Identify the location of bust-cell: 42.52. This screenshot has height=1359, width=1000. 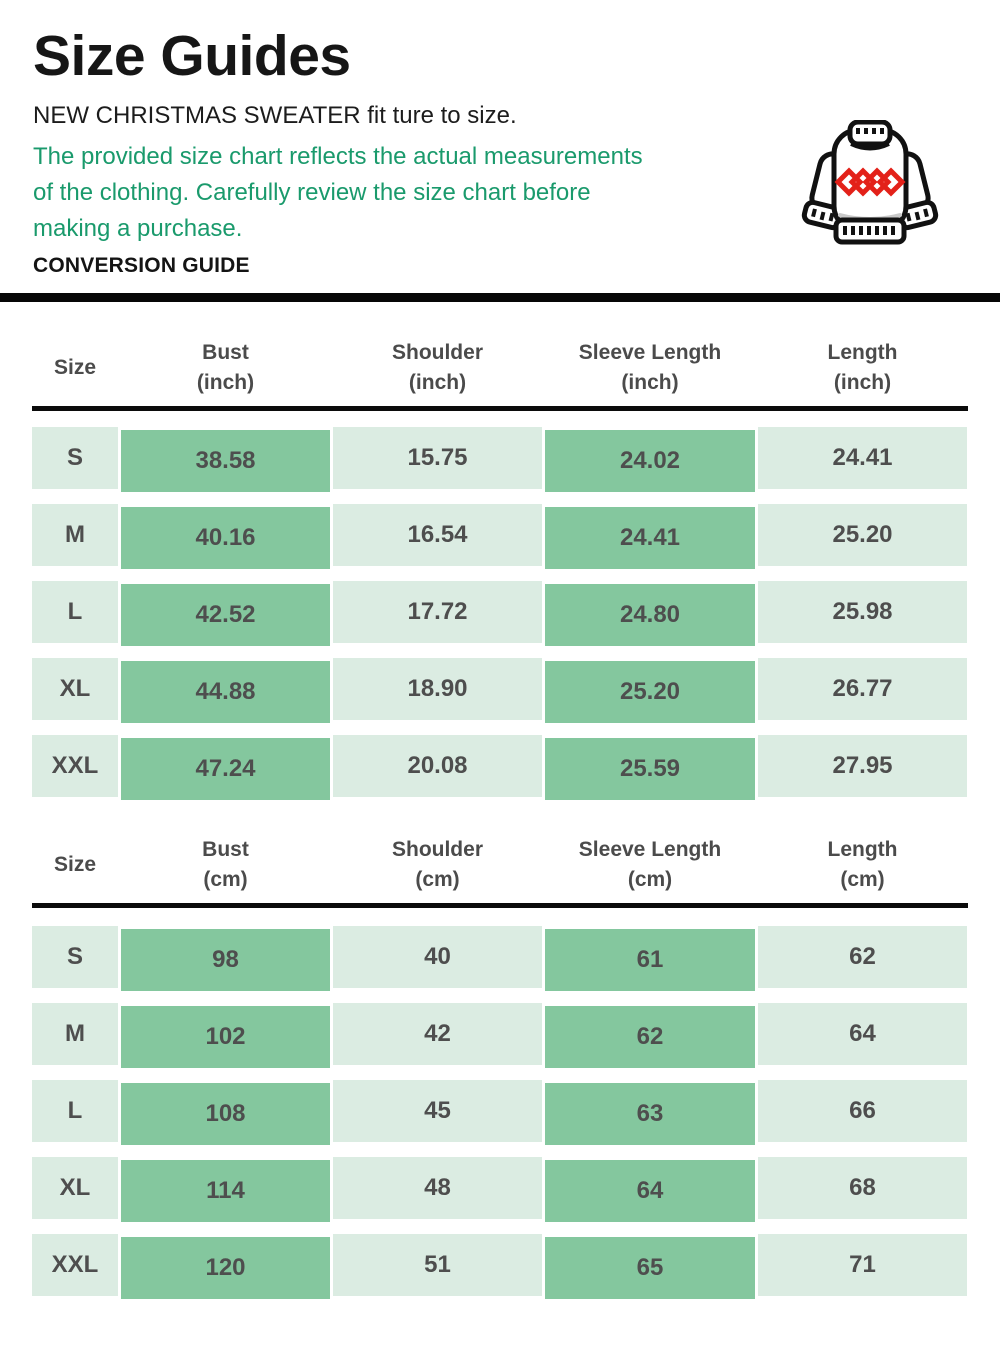
(225, 615).